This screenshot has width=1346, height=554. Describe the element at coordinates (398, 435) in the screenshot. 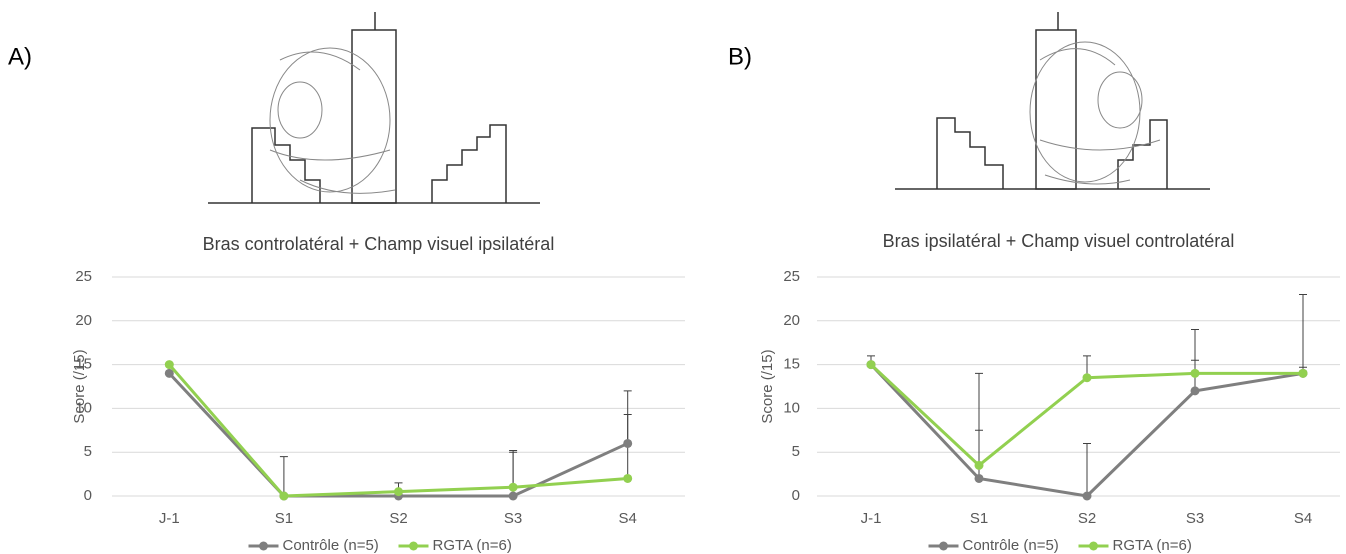

I see `series-line` at that location.